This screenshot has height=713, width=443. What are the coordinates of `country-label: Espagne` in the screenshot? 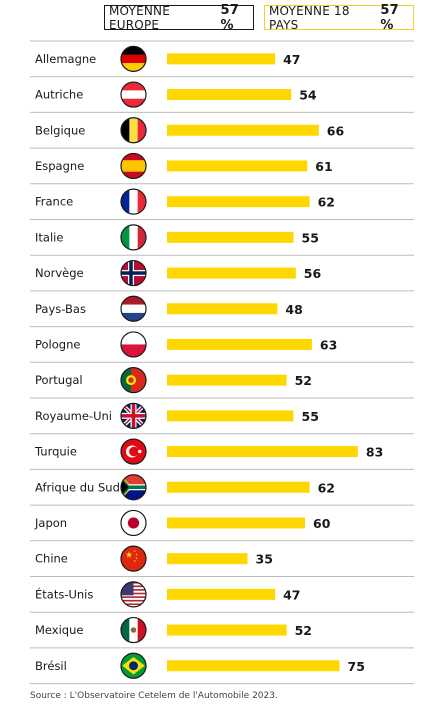 It's located at (59, 166).